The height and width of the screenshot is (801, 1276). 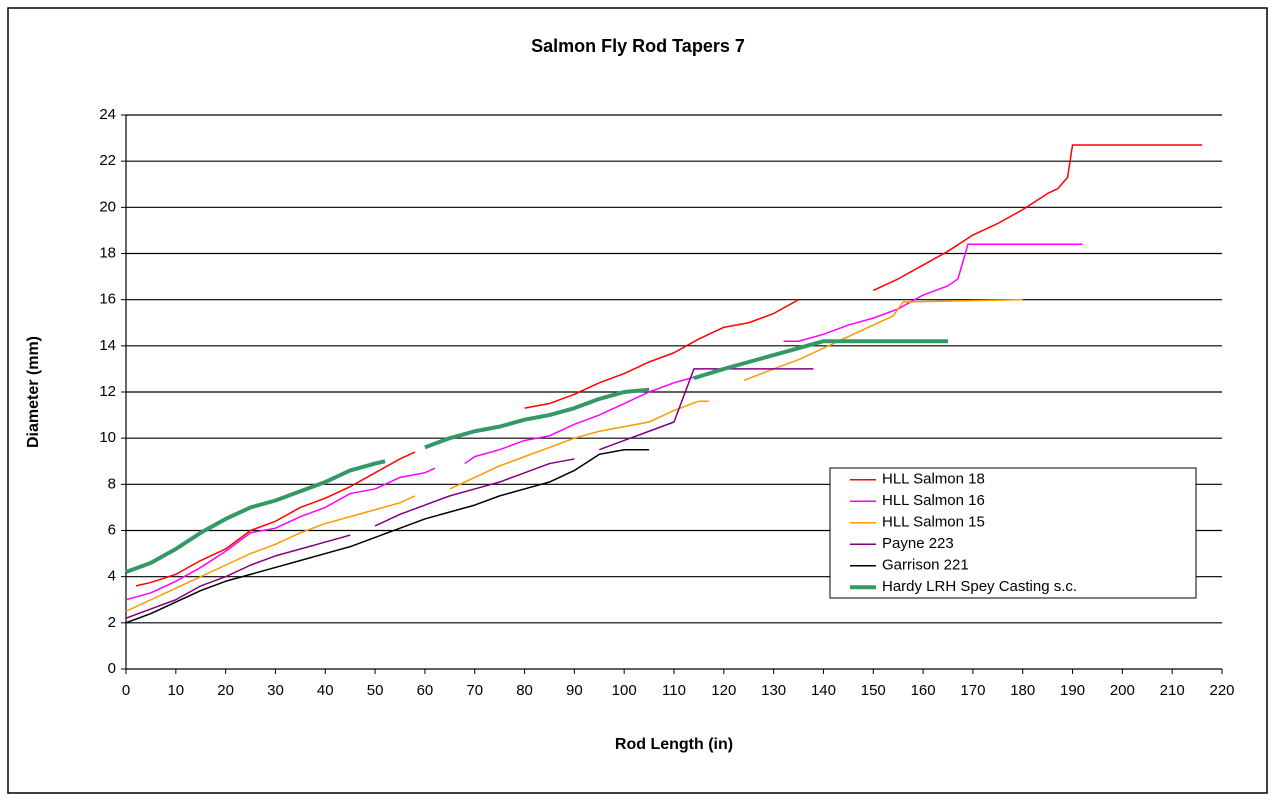 I want to click on y-tick-label: 20, so click(x=107, y=206).